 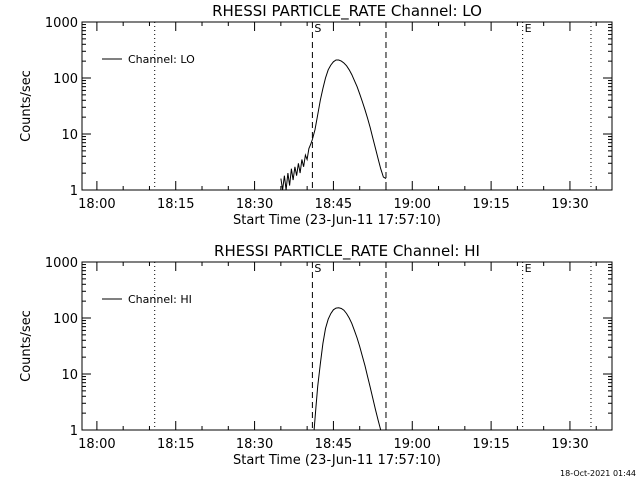 What do you see at coordinates (26, 106) in the screenshot?
I see `panel1-ylabel: Counts/sec` at bounding box center [26, 106].